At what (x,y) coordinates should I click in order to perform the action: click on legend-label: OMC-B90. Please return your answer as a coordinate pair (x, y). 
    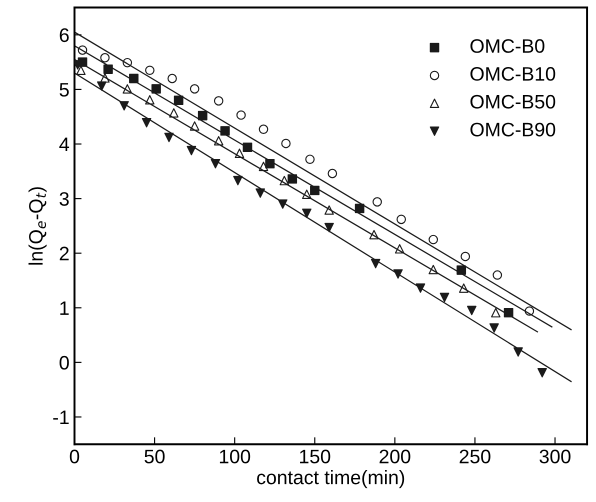
    Looking at the image, I should click on (513, 129).